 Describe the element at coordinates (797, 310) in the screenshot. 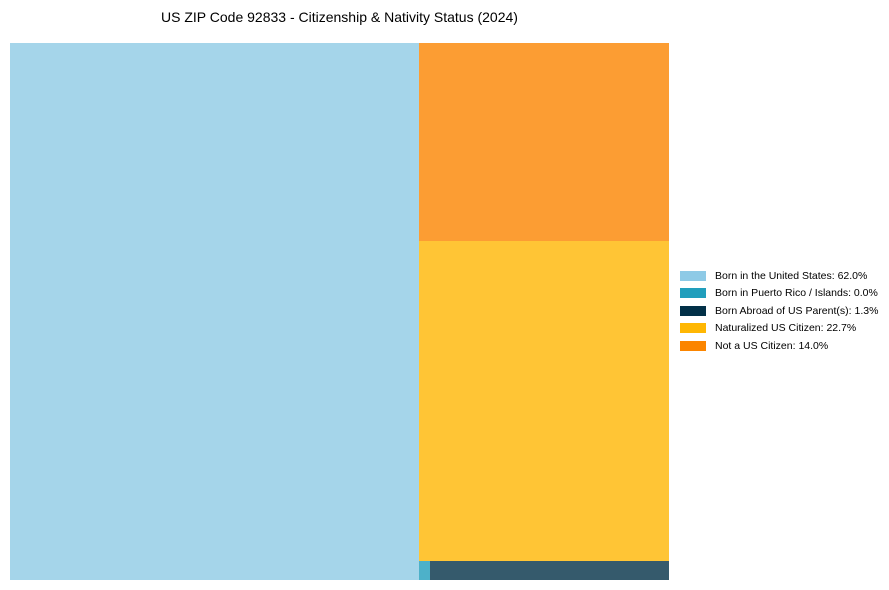

I see `legend-label: Born Abroad of US Parent(s): 1.3%` at that location.